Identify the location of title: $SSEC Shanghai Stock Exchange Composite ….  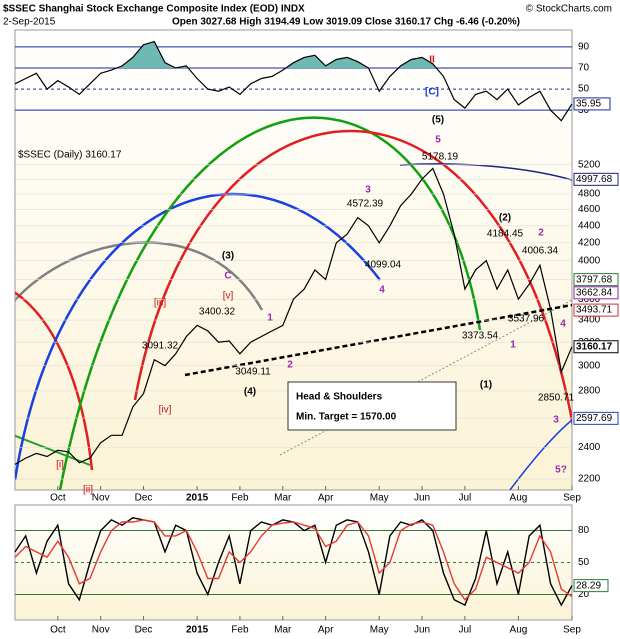
(154, 9).